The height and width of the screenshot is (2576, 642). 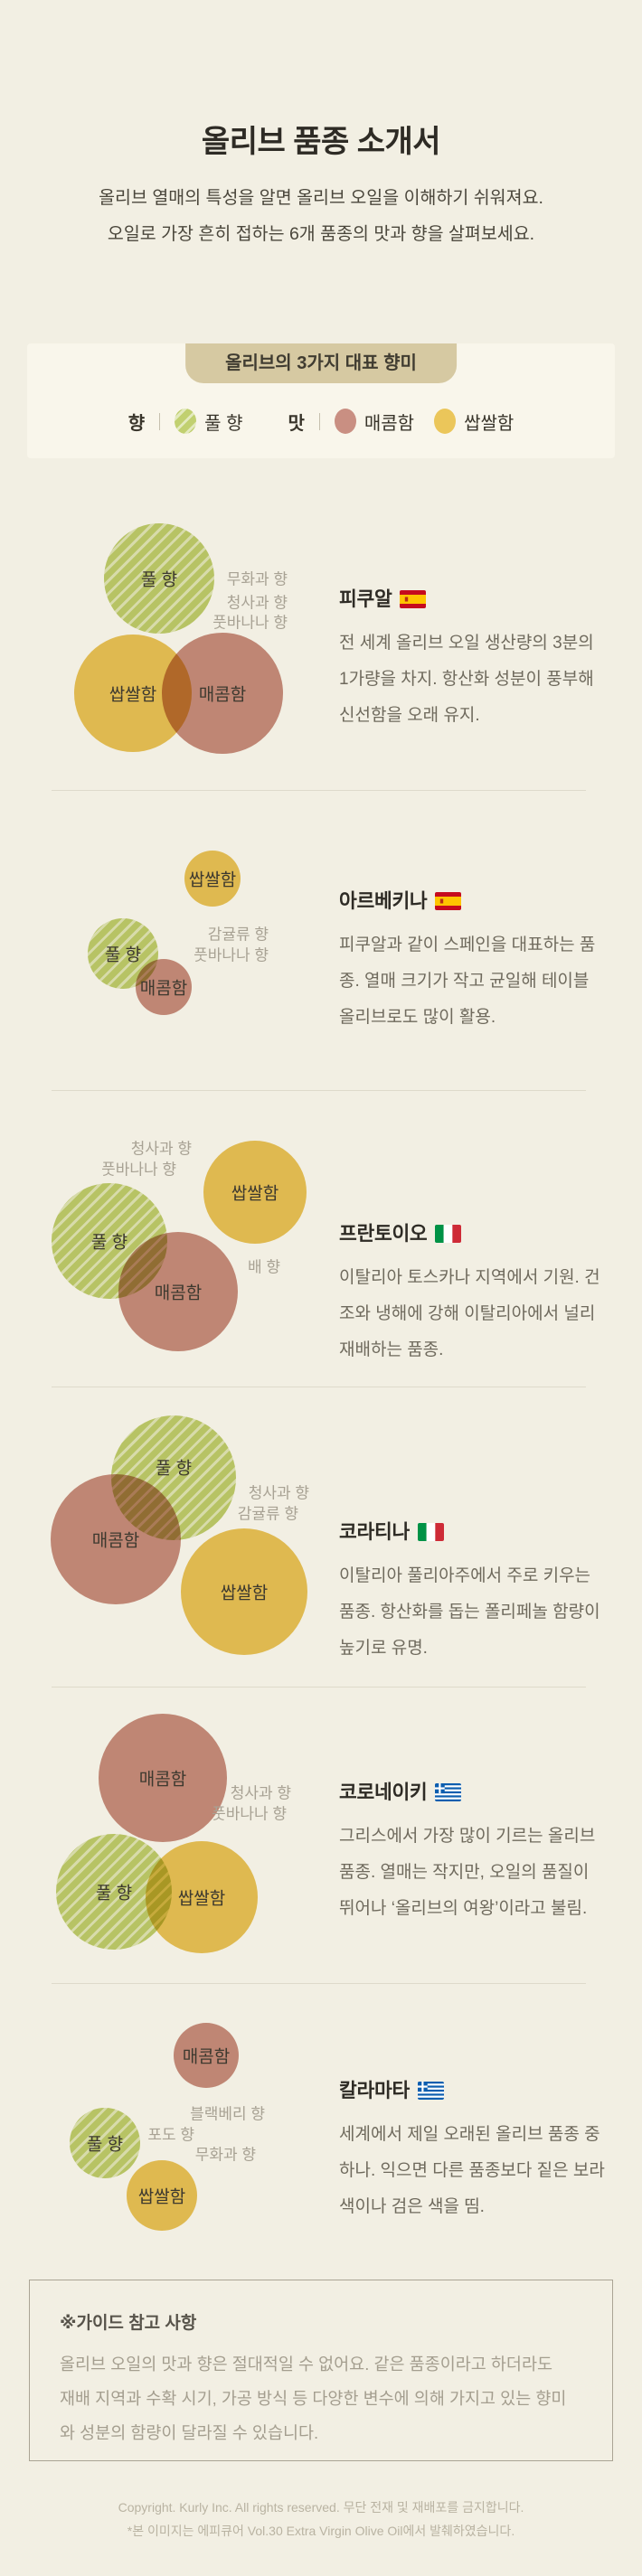 What do you see at coordinates (186, 421) in the screenshot?
I see `grass-scent-swatch-icon` at bounding box center [186, 421].